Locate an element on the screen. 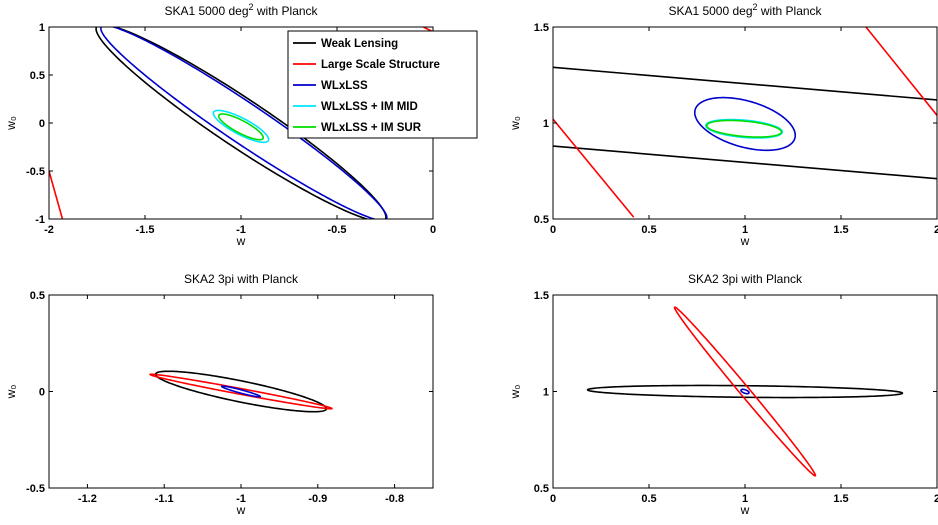  legend-entry: WLxLSS + IM MID is located at coordinates (369, 107).